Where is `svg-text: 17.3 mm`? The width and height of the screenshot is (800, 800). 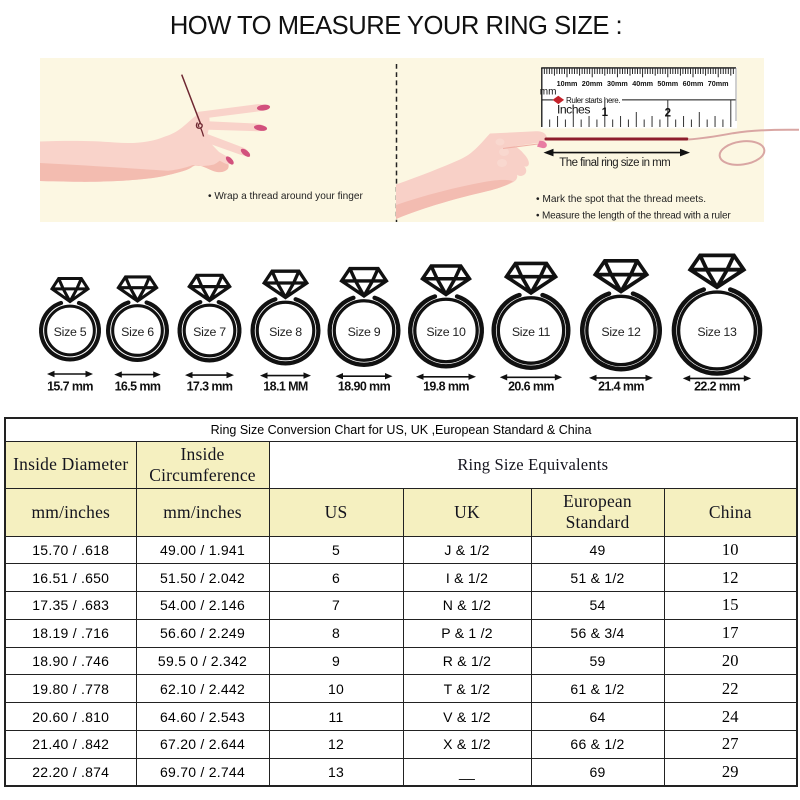
svg-text: 17.3 mm is located at coordinates (210, 387).